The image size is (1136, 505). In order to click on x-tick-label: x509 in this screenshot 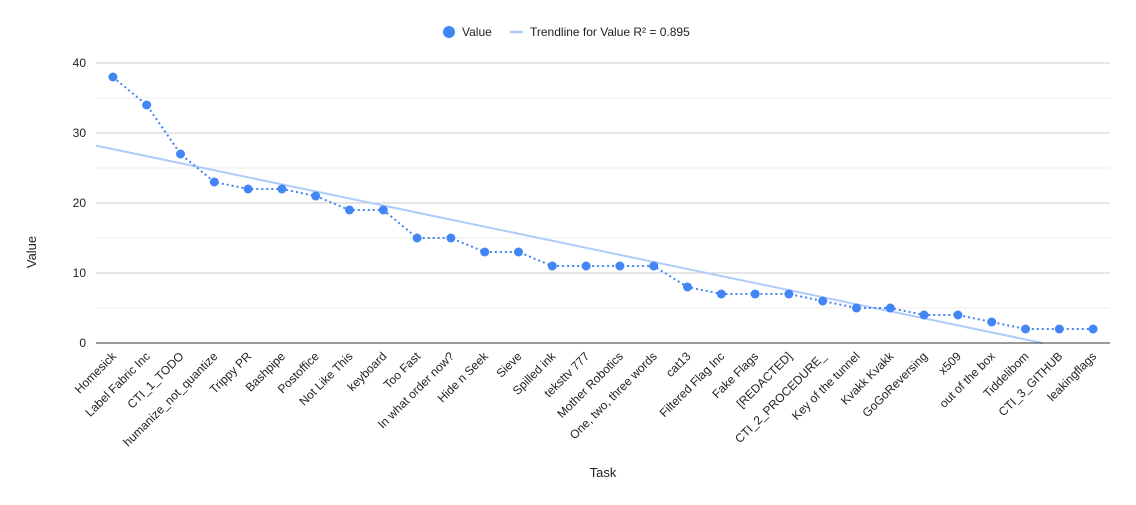, I will do `click(950, 363)`.